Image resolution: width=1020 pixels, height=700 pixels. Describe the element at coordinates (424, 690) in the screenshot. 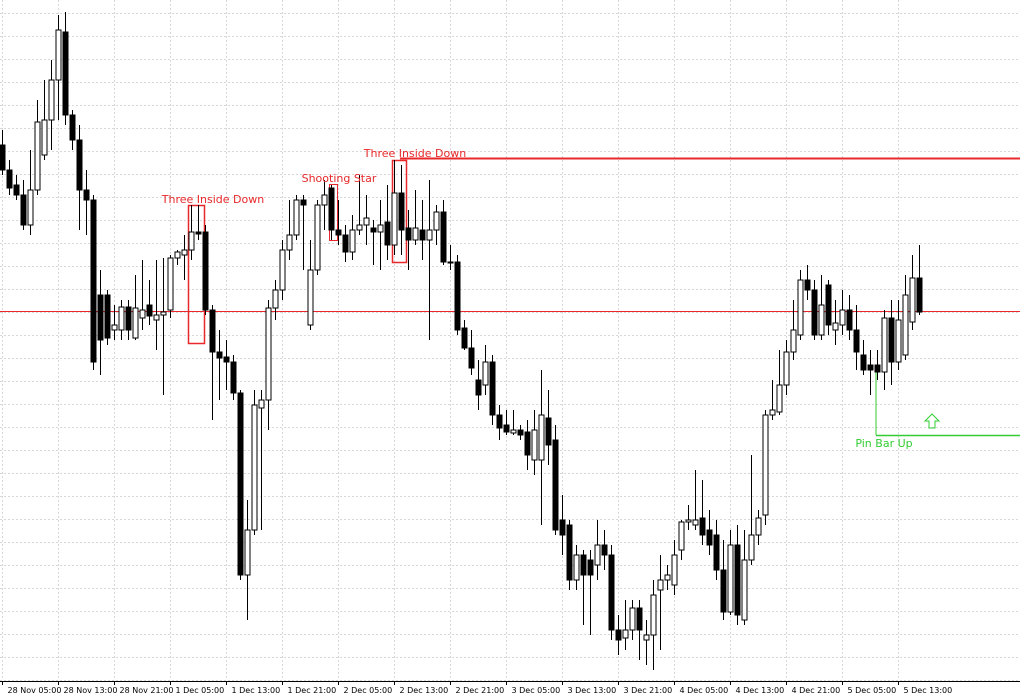

I see `x-tick-label: 2 Dec 13:00` at that location.